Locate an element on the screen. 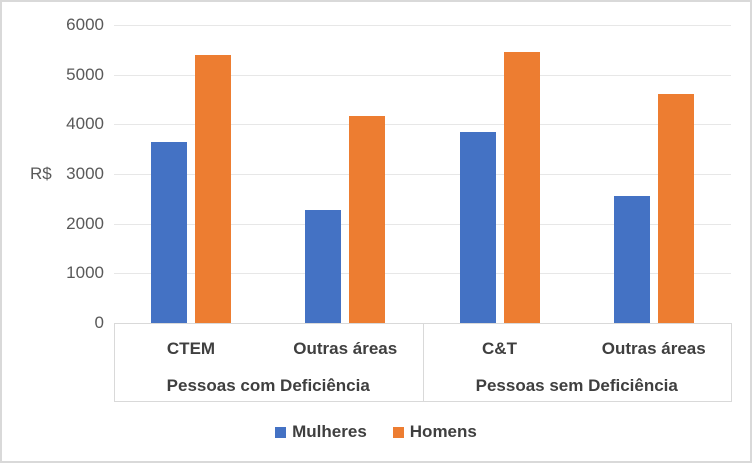 The width and height of the screenshot is (752, 463). legend-item: Homens is located at coordinates (434, 432).